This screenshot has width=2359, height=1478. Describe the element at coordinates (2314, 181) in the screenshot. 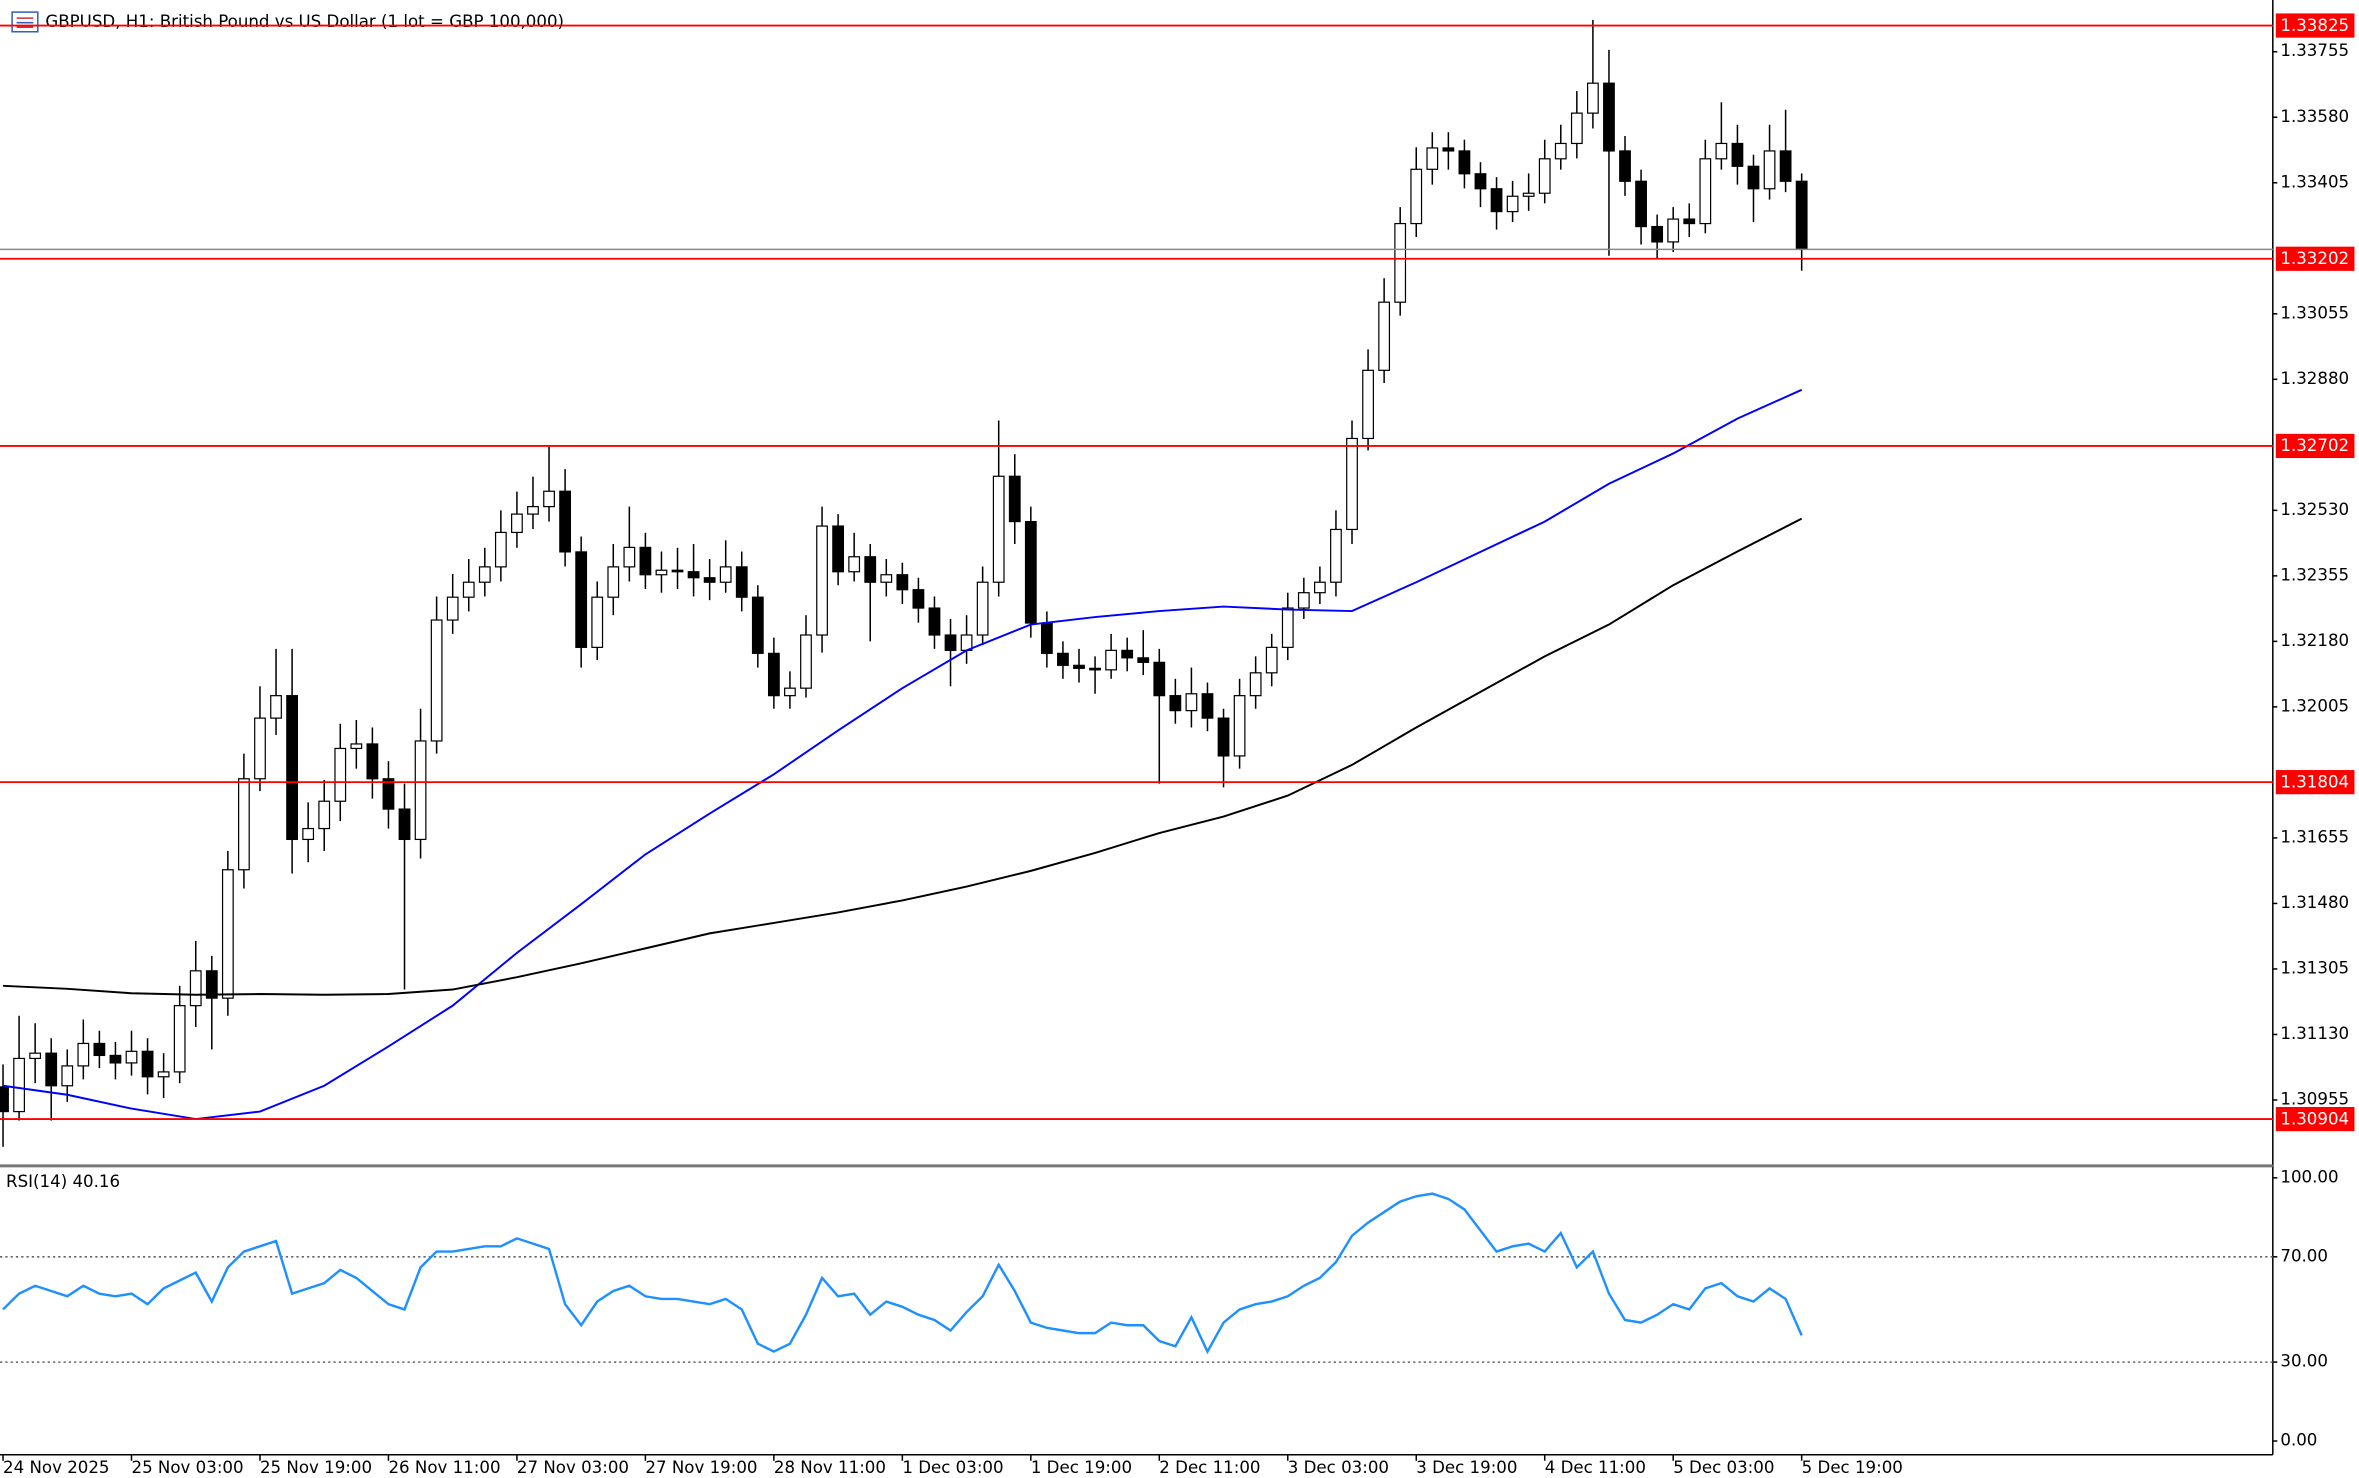

I see `y-tick-label: 1.33405` at that location.